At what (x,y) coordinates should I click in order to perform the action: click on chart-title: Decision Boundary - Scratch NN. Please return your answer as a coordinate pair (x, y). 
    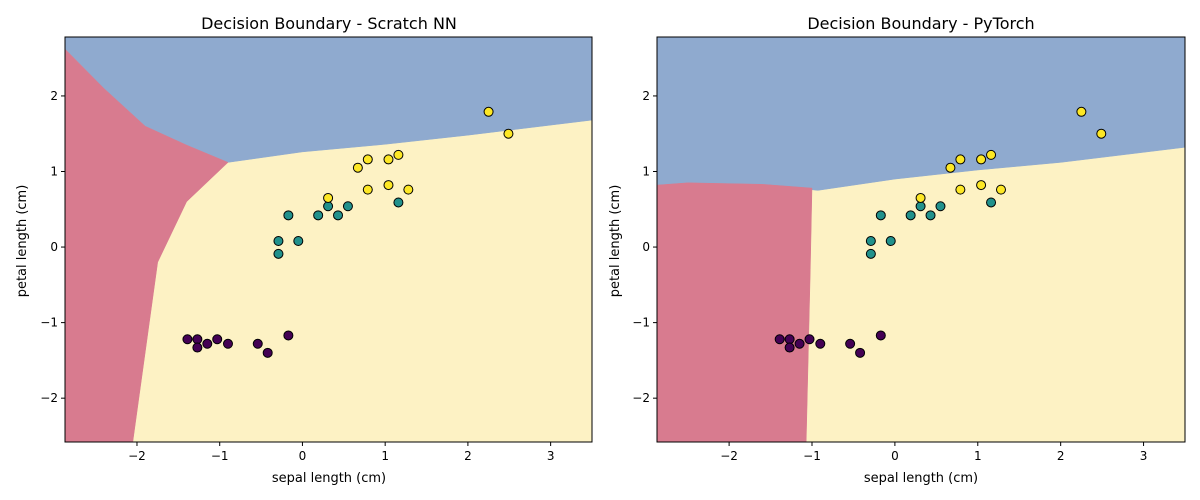
    Looking at the image, I should click on (329, 23).